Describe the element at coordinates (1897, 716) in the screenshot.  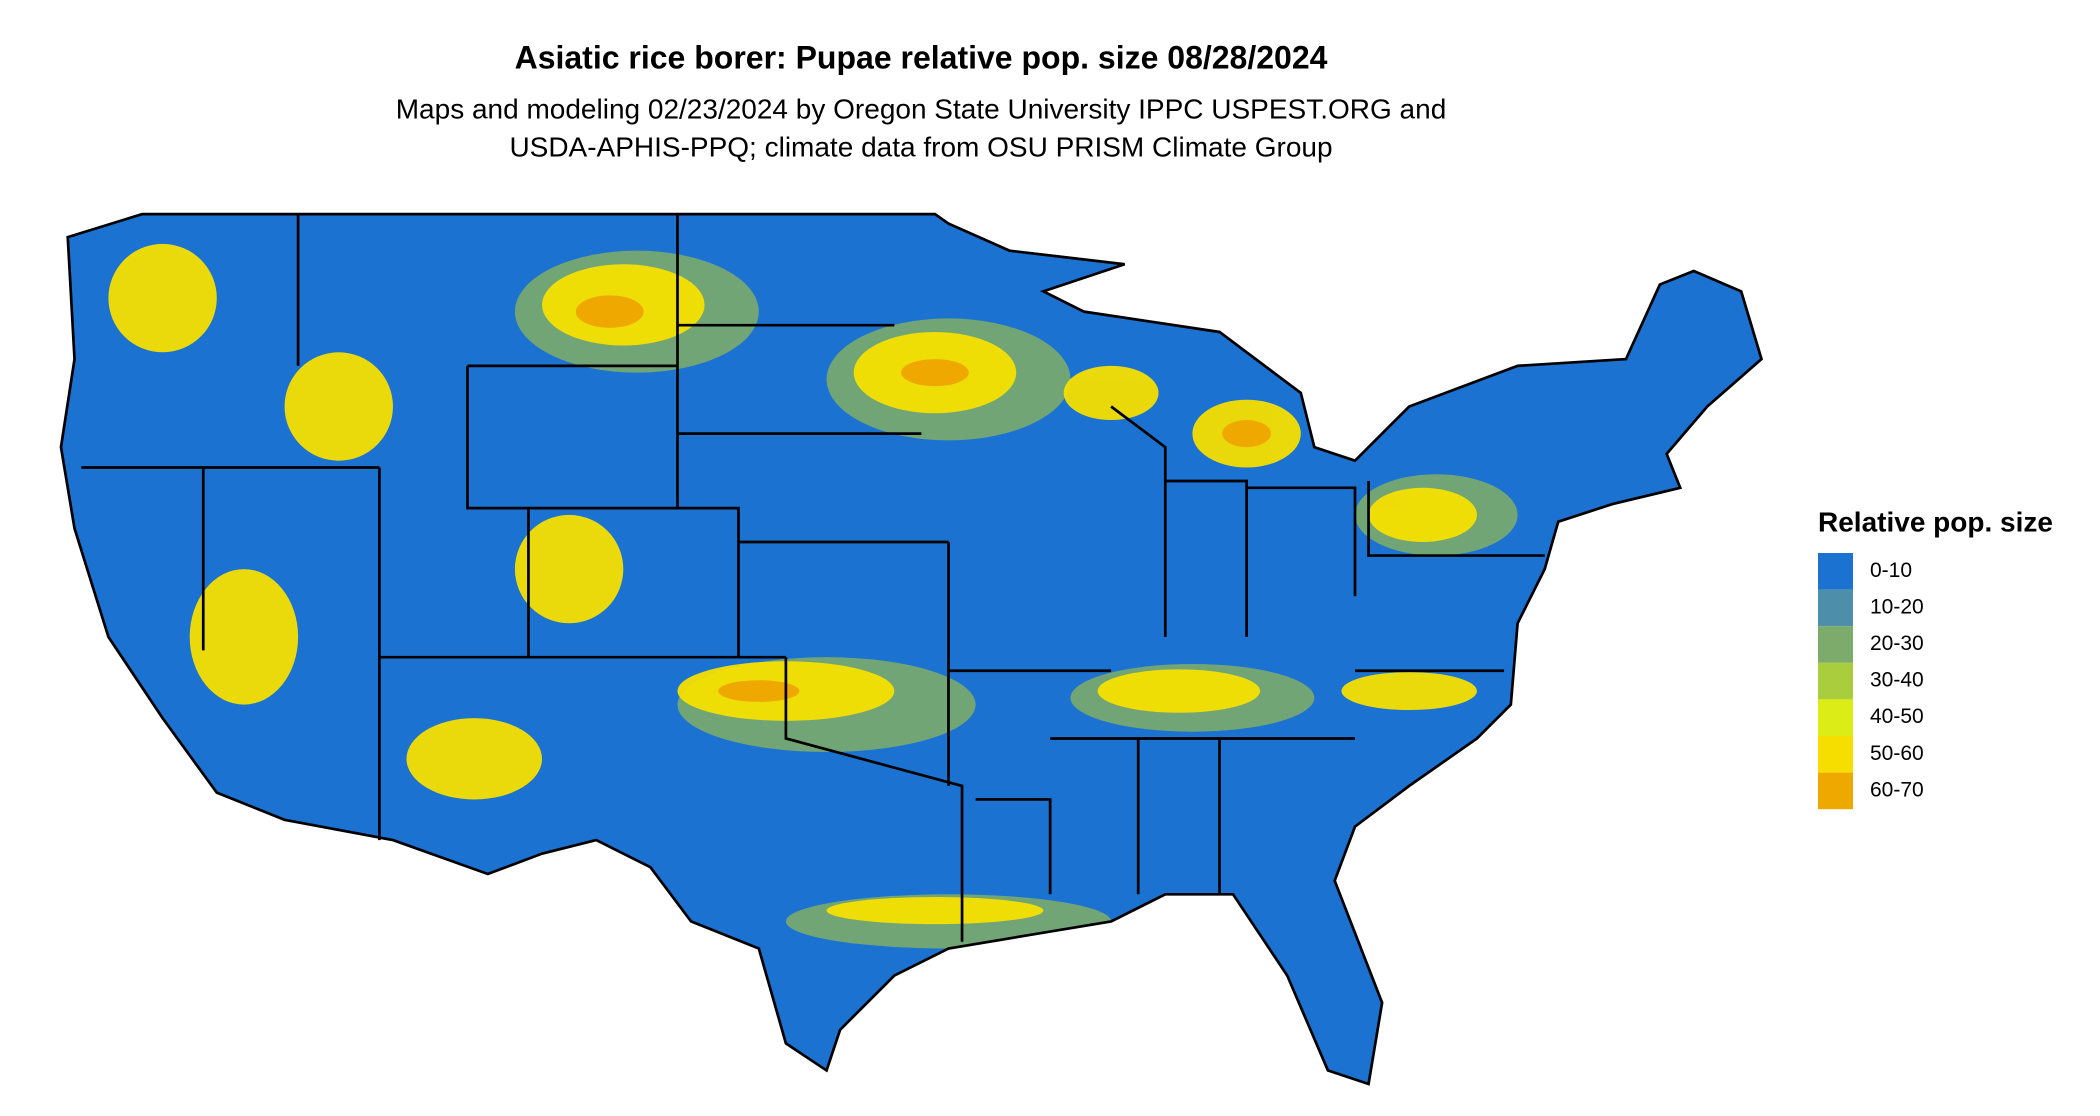
I see `legend-label: 40-50` at that location.